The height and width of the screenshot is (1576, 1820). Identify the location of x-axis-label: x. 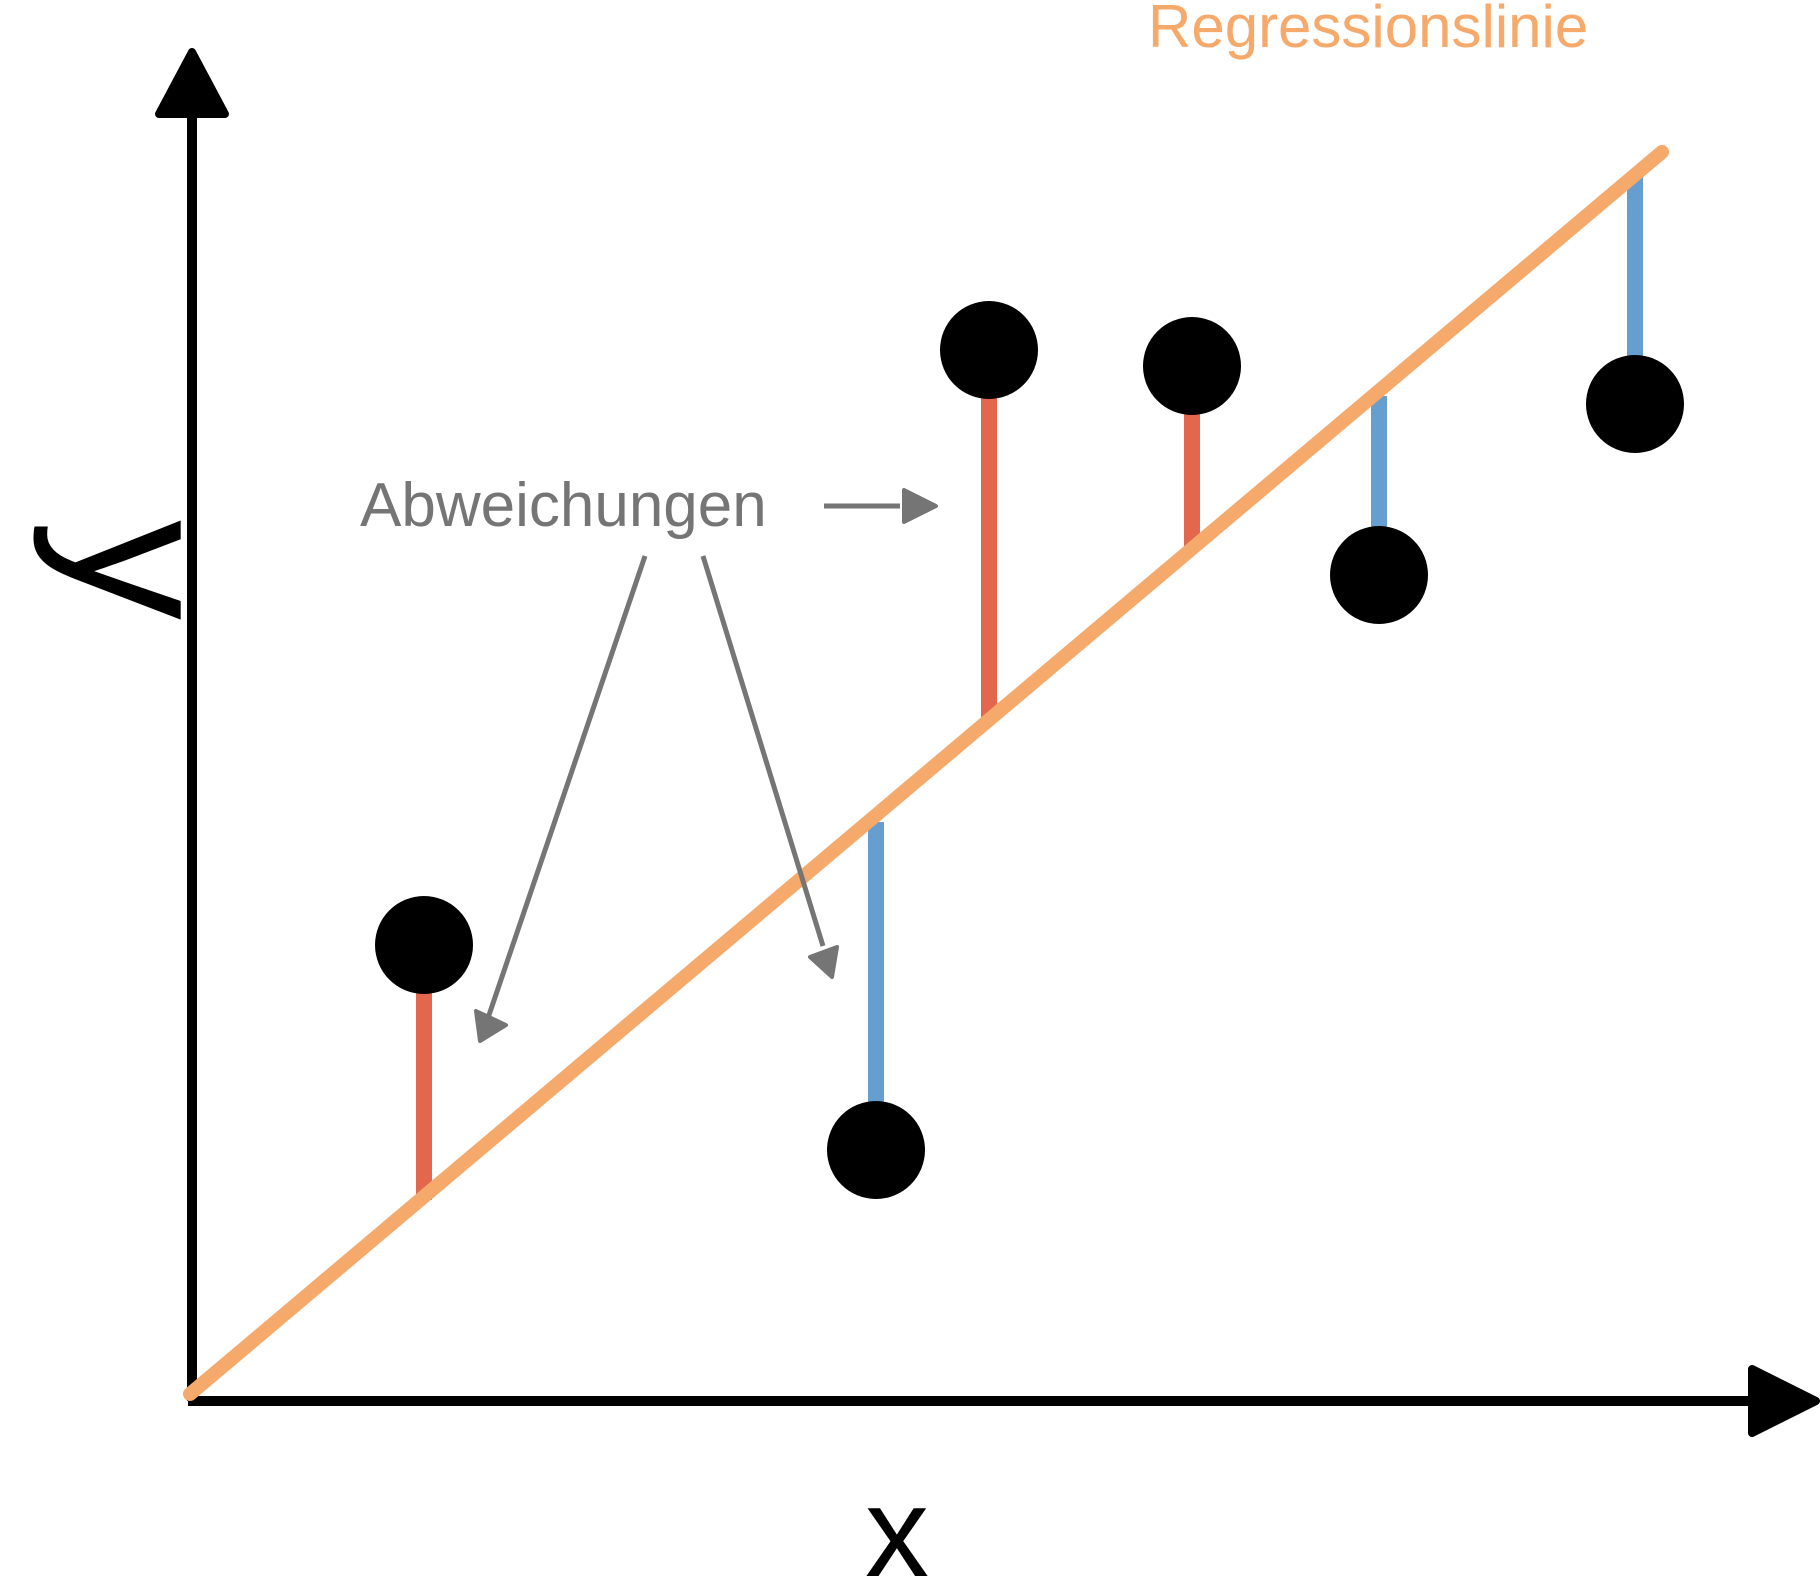
(897, 1518).